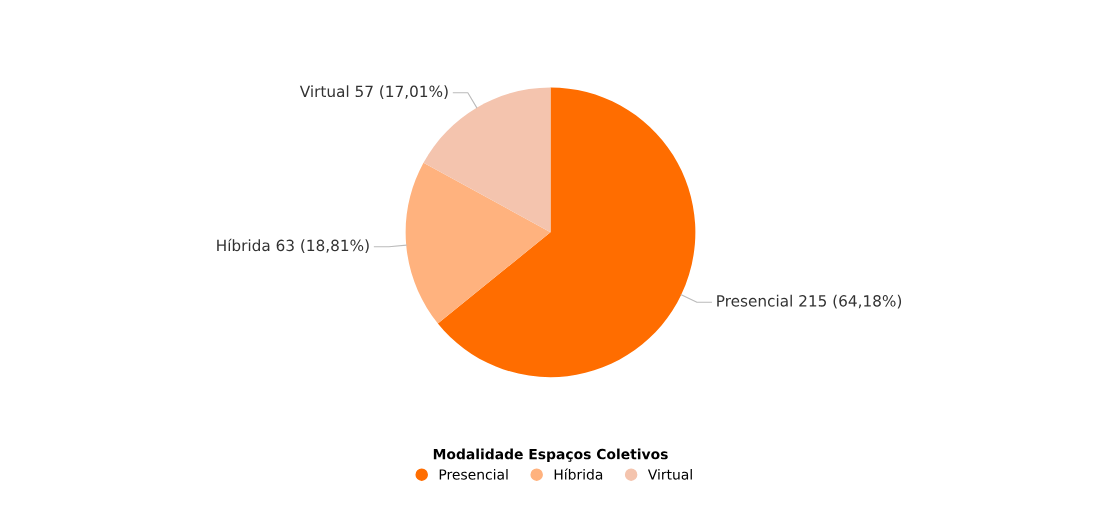 The height and width of the screenshot is (505, 1101). What do you see at coordinates (293, 245) in the screenshot?
I see `data-label: Híbrida 63 (18,81%)` at bounding box center [293, 245].